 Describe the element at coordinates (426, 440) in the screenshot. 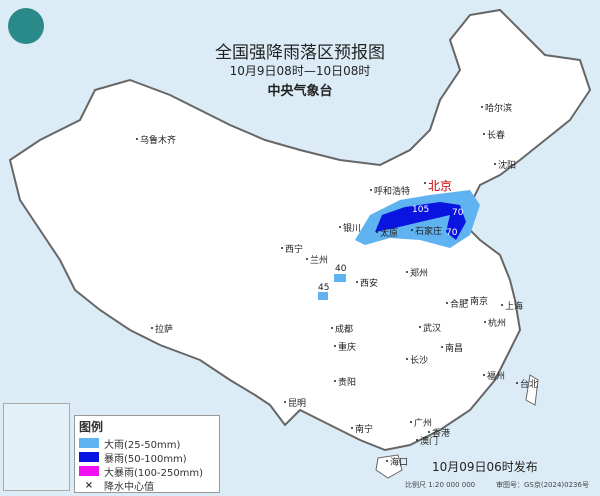

I see `city-label: 澳门` at that location.